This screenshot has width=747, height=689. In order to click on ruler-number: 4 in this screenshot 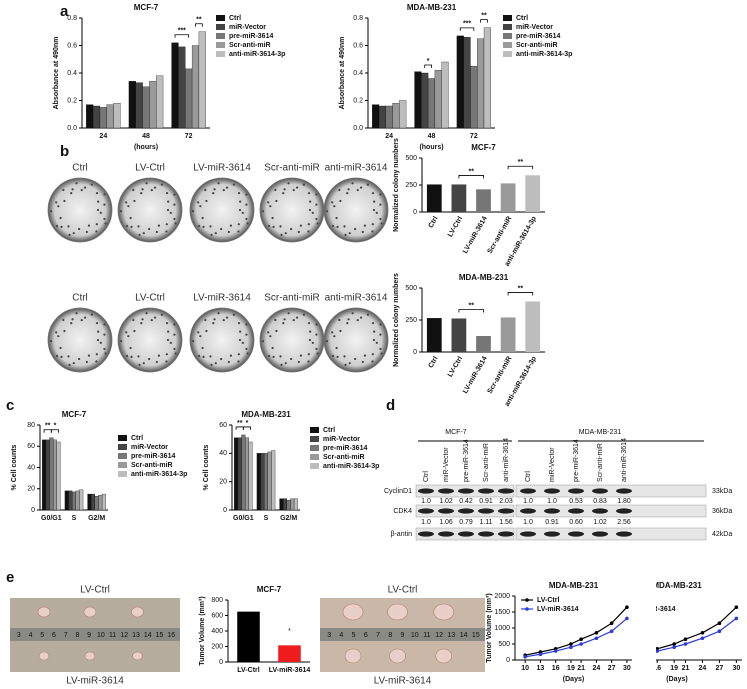, I will do `click(341, 635)`.